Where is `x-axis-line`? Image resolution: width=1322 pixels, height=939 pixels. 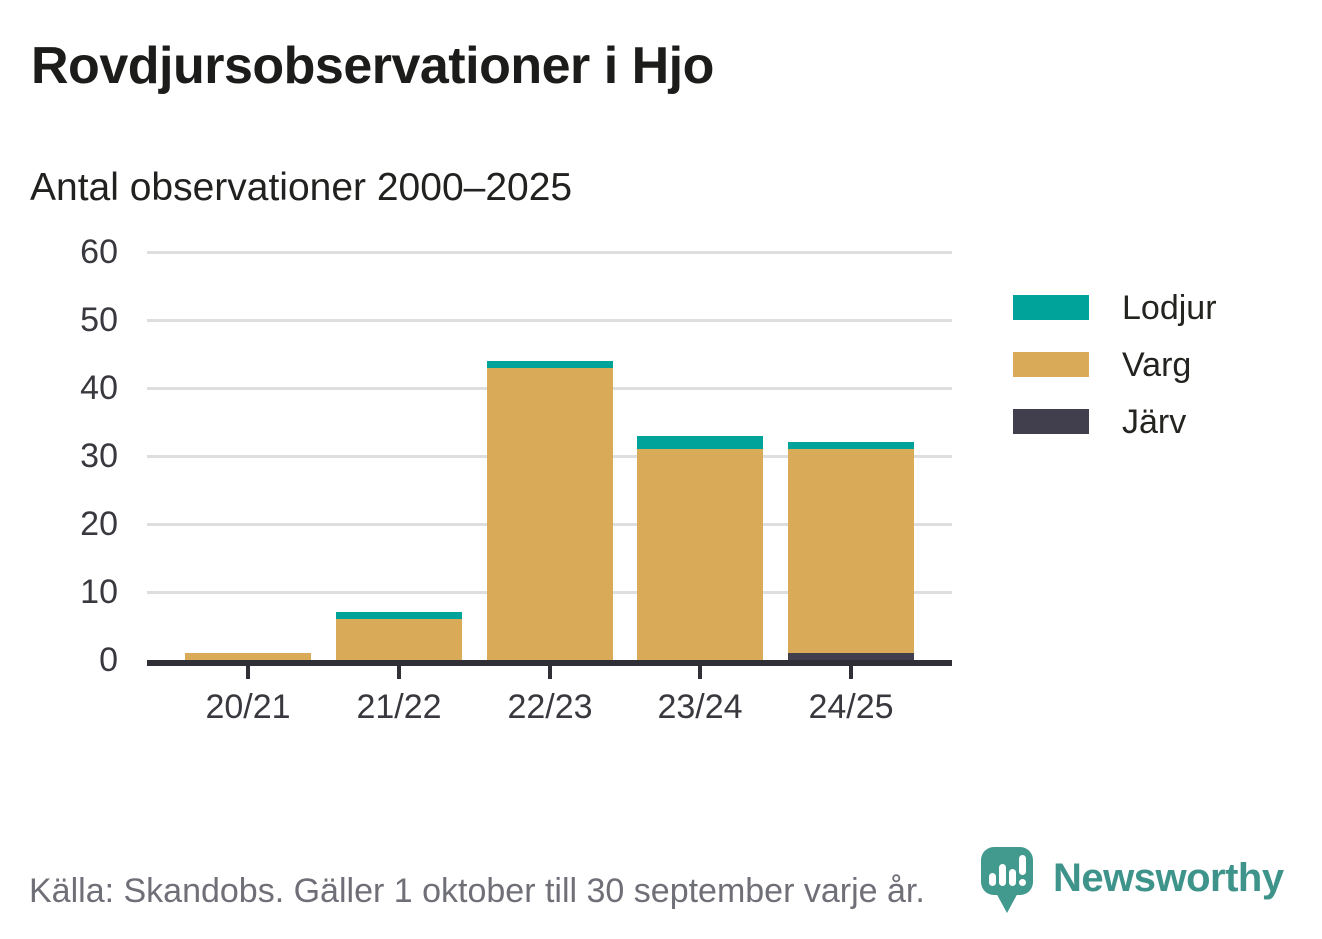 x-axis-line is located at coordinates (549, 663).